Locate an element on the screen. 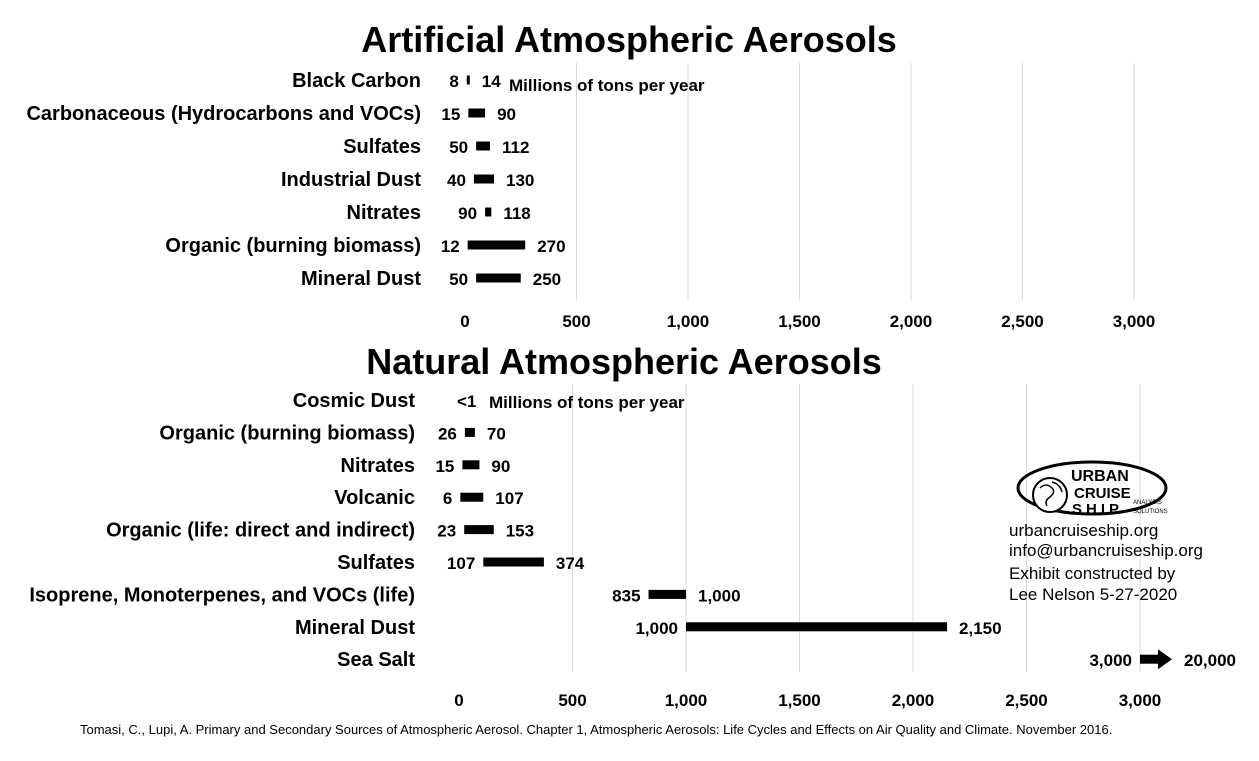 The image size is (1259, 761). natural-chart-title: Natural Atmospheric Aerosols is located at coordinates (623, 361).